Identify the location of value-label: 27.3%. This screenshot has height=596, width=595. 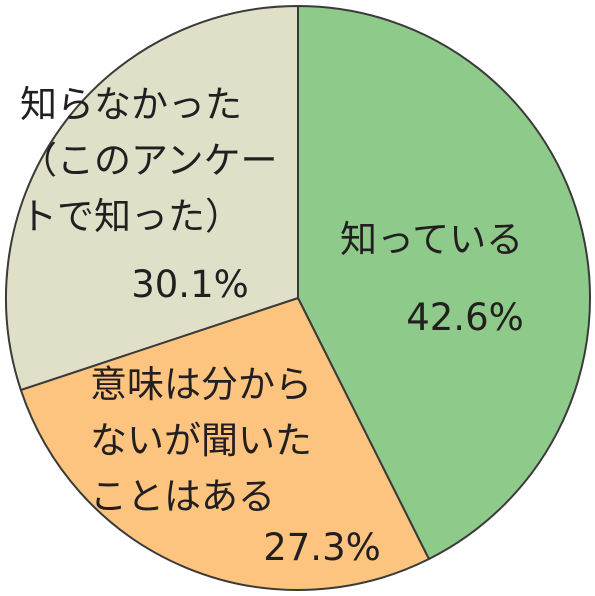
(322, 547).